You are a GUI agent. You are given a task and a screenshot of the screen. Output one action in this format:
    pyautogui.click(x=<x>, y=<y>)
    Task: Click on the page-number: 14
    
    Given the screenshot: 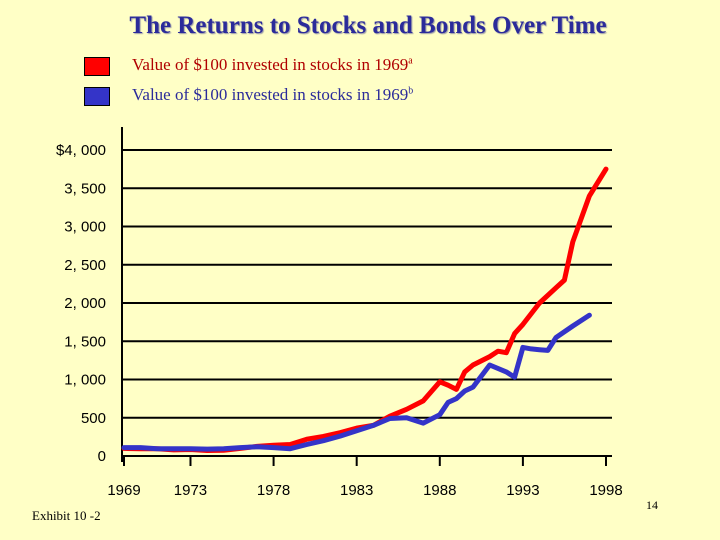 What is the action you would take?
    pyautogui.click(x=652, y=505)
    